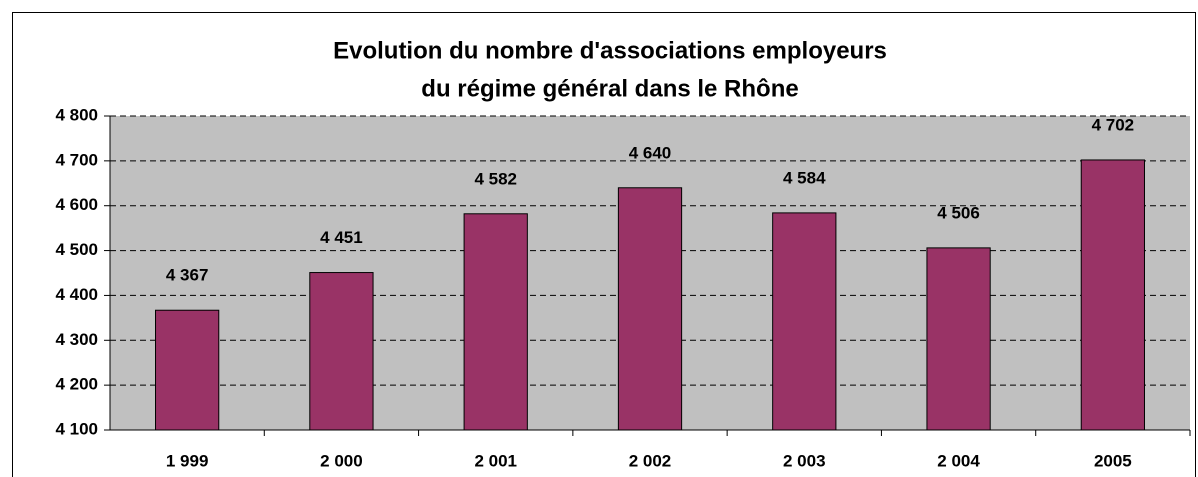 The width and height of the screenshot is (1198, 477). Describe the element at coordinates (495, 178) in the screenshot. I see `value-label: 4 582` at that location.